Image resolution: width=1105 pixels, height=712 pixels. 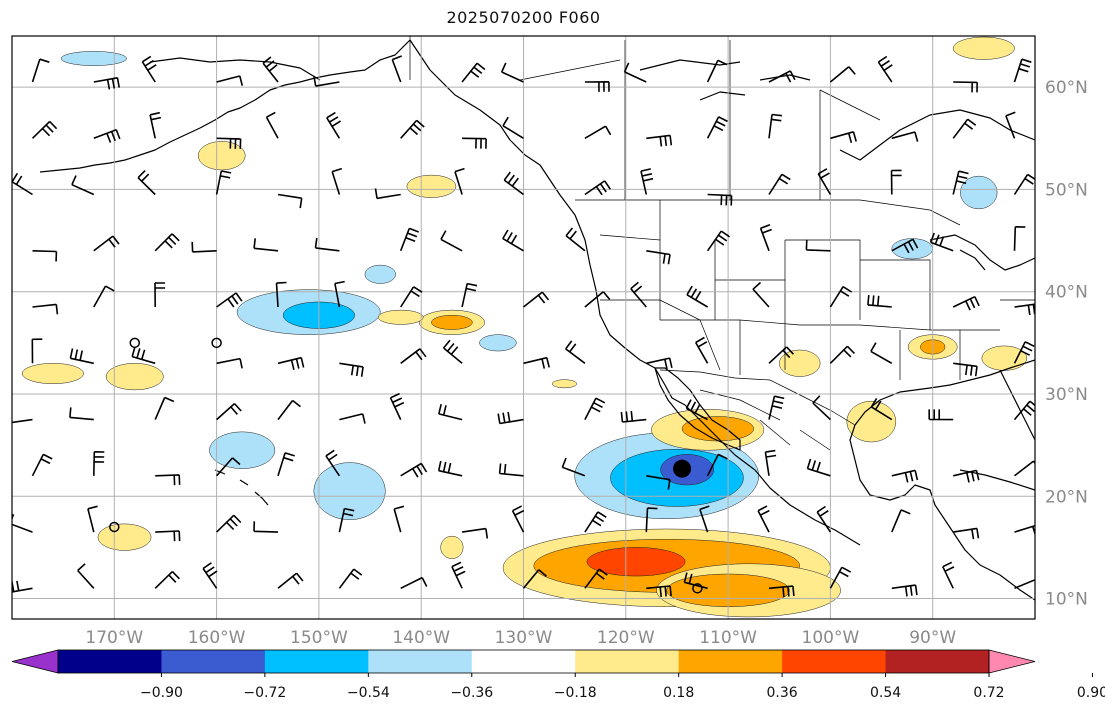 What do you see at coordinates (700, 120) in the screenshot?
I see `canada-provinces` at bounding box center [700, 120].